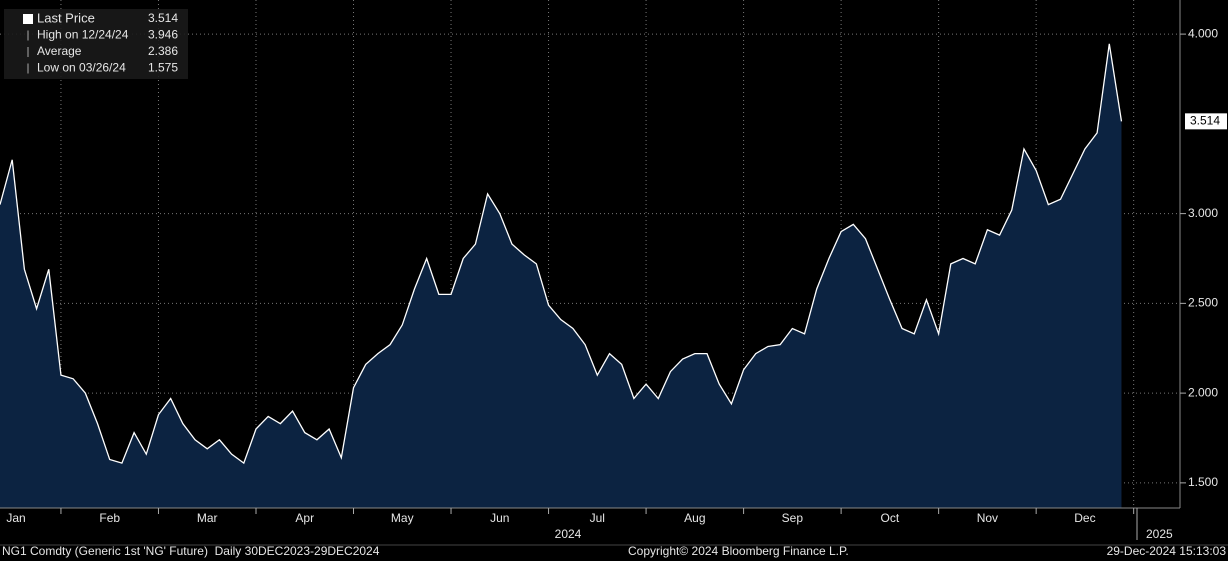 The height and width of the screenshot is (561, 1228). What do you see at coordinates (694, 518) in the screenshot?
I see `x-tick-label: Aug` at bounding box center [694, 518].